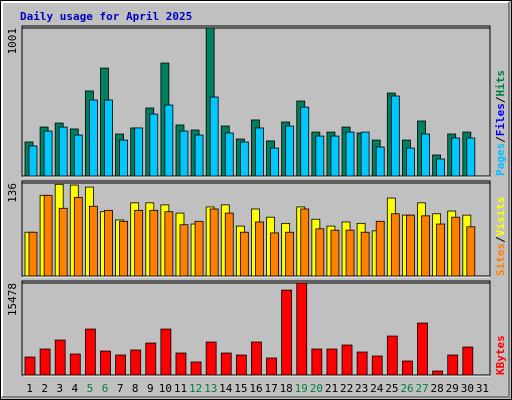 This screenshot has width=512, height=400. Describe the element at coordinates (120, 388) in the screenshot. I see `x-tick-label: 7` at that location.